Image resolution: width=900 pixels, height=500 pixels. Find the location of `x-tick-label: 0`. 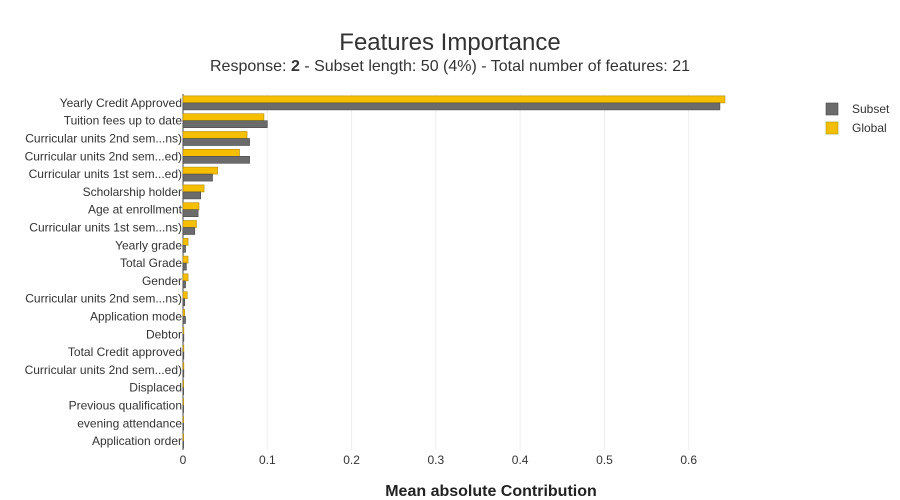

x-tick-label: 0 is located at coordinates (183, 460).